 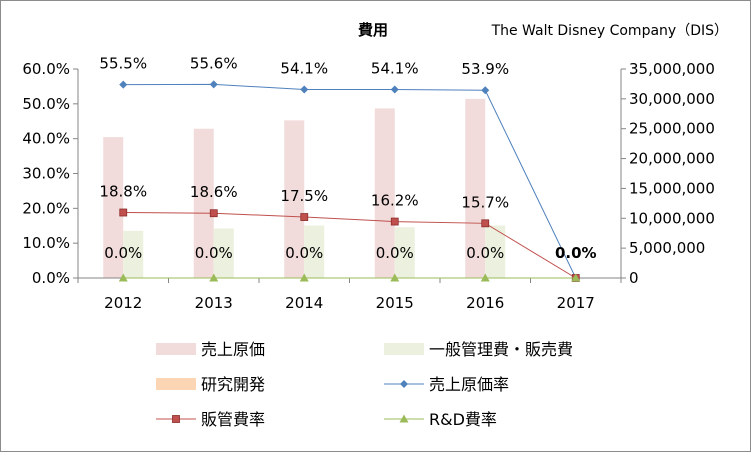 What do you see at coordinates (214, 63) in the screenshot?
I see `data-label-1-2013: 55.6%` at bounding box center [214, 63].